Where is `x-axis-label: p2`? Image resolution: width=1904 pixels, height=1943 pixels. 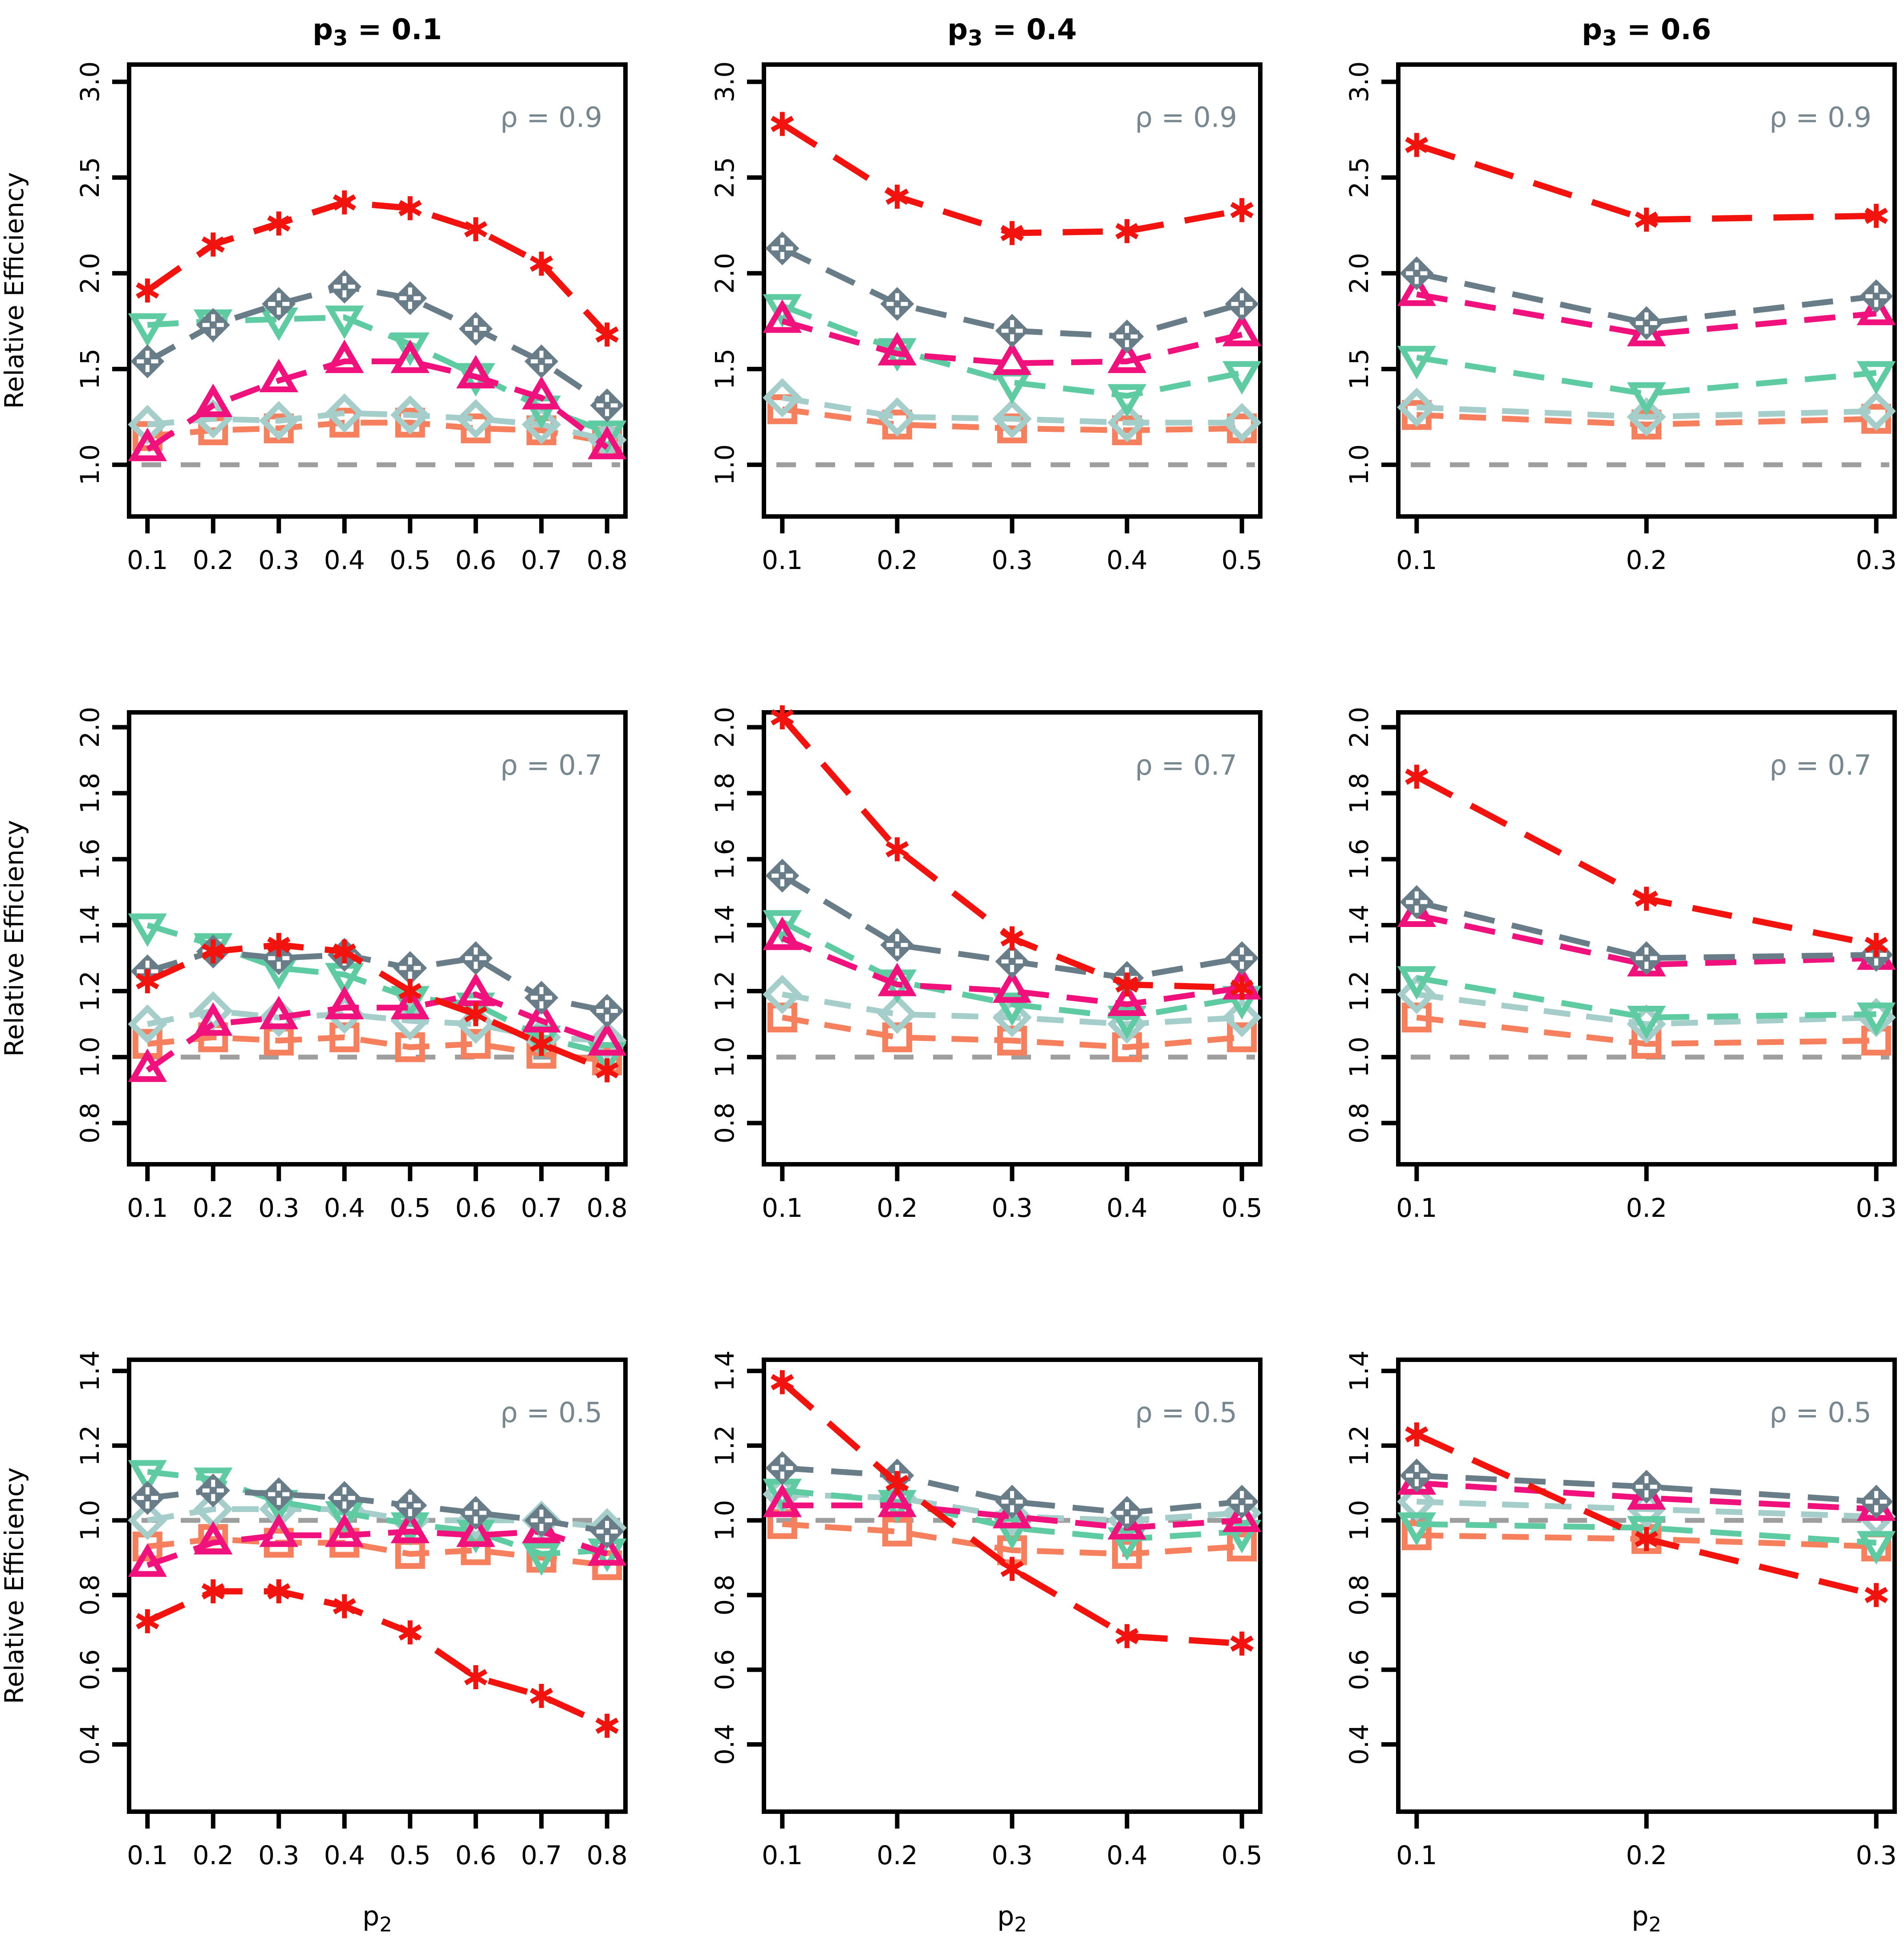 x-axis-label: p2 is located at coordinates (1646, 1918).